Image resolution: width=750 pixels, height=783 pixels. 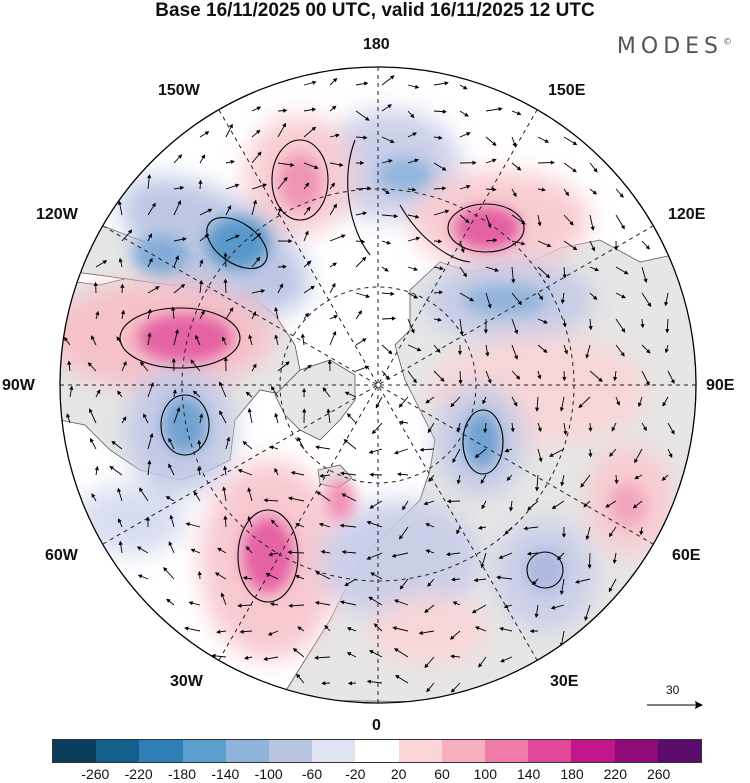 What do you see at coordinates (686, 555) in the screenshot?
I see `lon-label-60e: 60E` at bounding box center [686, 555].